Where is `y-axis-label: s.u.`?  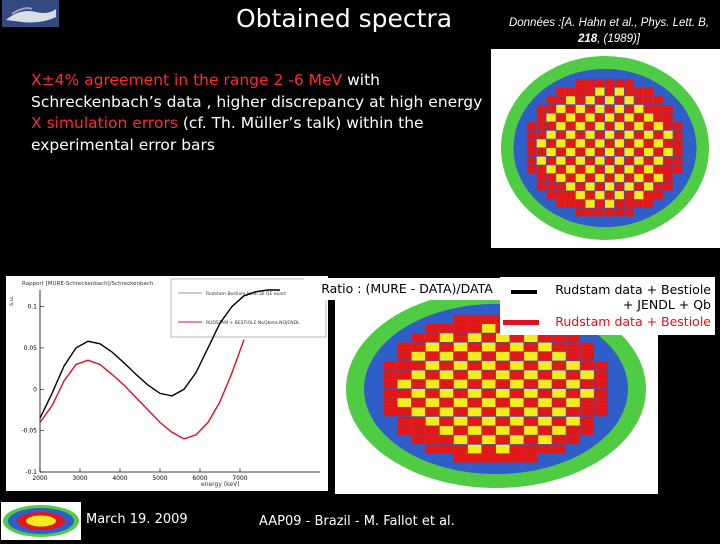
y-axis-label: s.u. is located at coordinates (11, 300).